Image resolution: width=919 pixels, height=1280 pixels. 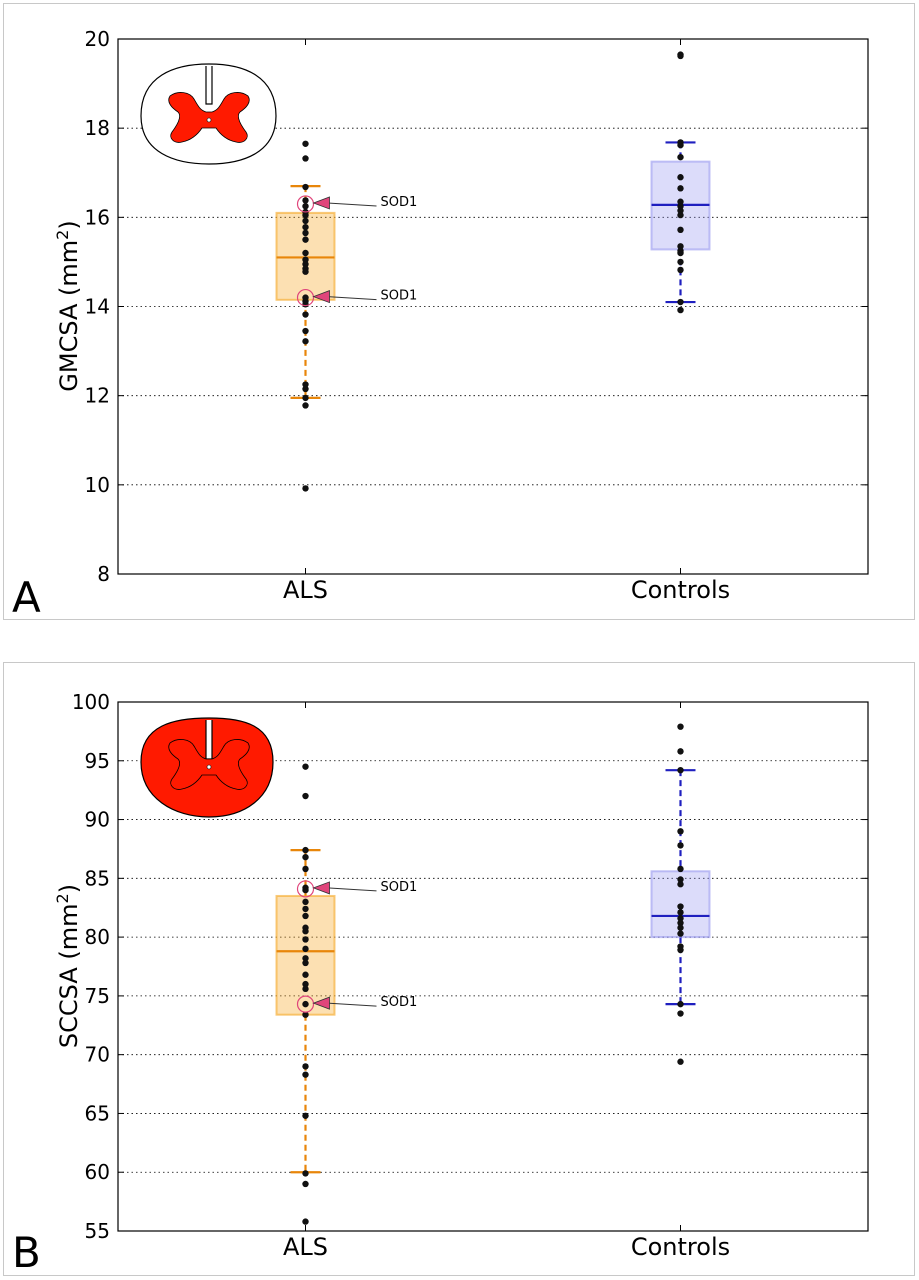 What do you see at coordinates (97, 820) in the screenshot?
I see `y-tick-label: 90` at bounding box center [97, 820].